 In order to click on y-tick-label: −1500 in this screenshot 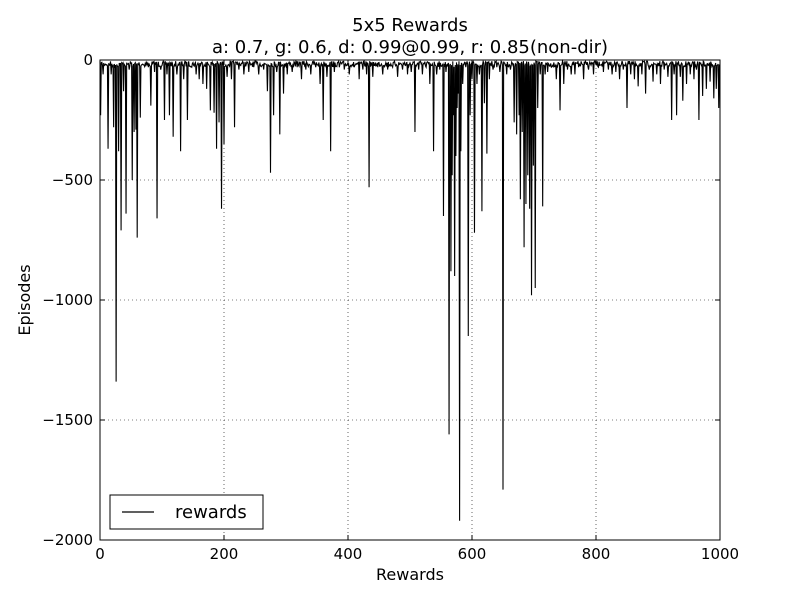, I will do `click(67, 420)`.